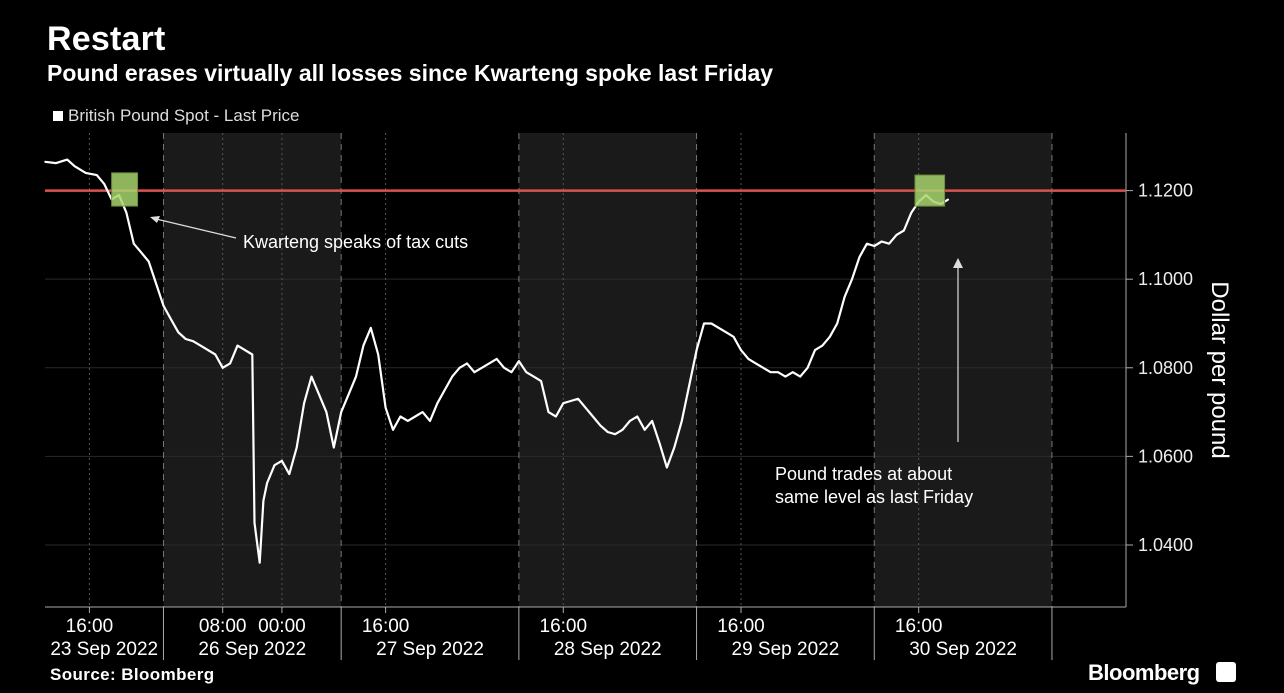 This screenshot has height=693, width=1284. What do you see at coordinates (1165, 545) in the screenshot?
I see `y-tick-label-0: 1.0400` at bounding box center [1165, 545].